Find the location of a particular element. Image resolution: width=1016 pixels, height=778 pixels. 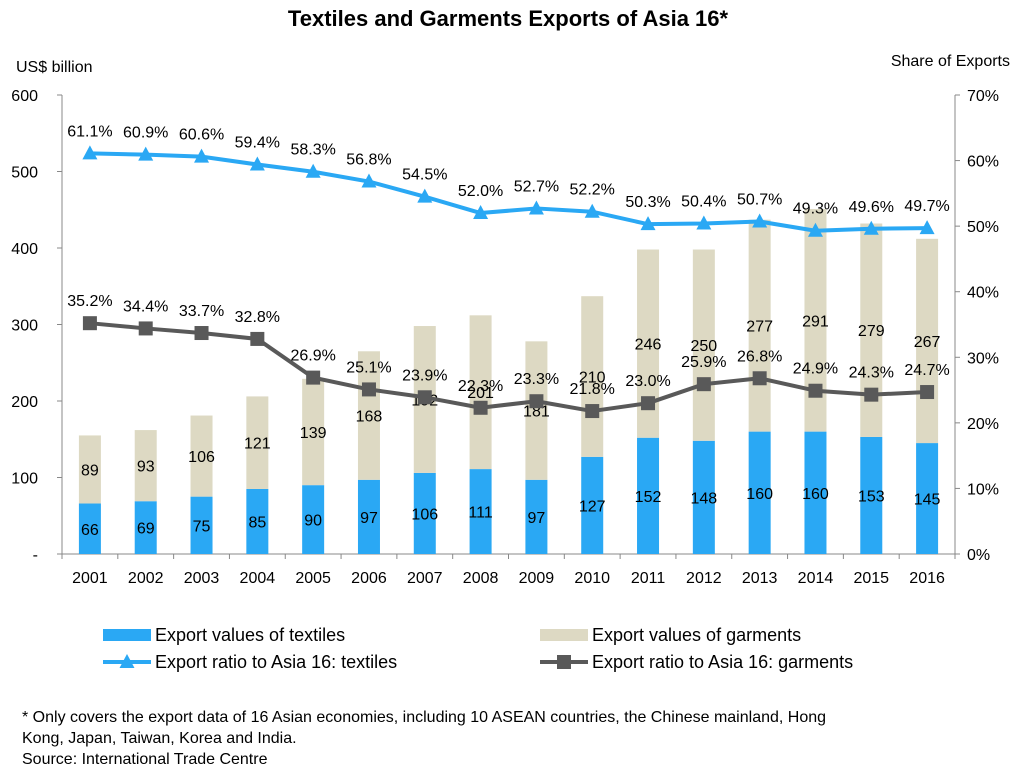

x-tick-label: 2002 is located at coordinates (146, 578).